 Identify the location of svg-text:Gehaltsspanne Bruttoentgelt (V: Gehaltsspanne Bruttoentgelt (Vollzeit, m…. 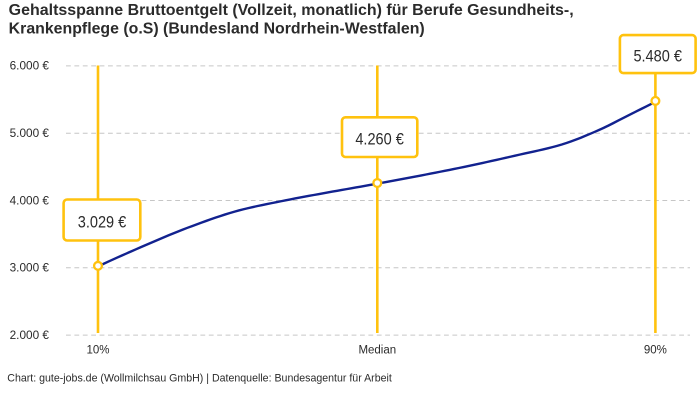
(291, 10).